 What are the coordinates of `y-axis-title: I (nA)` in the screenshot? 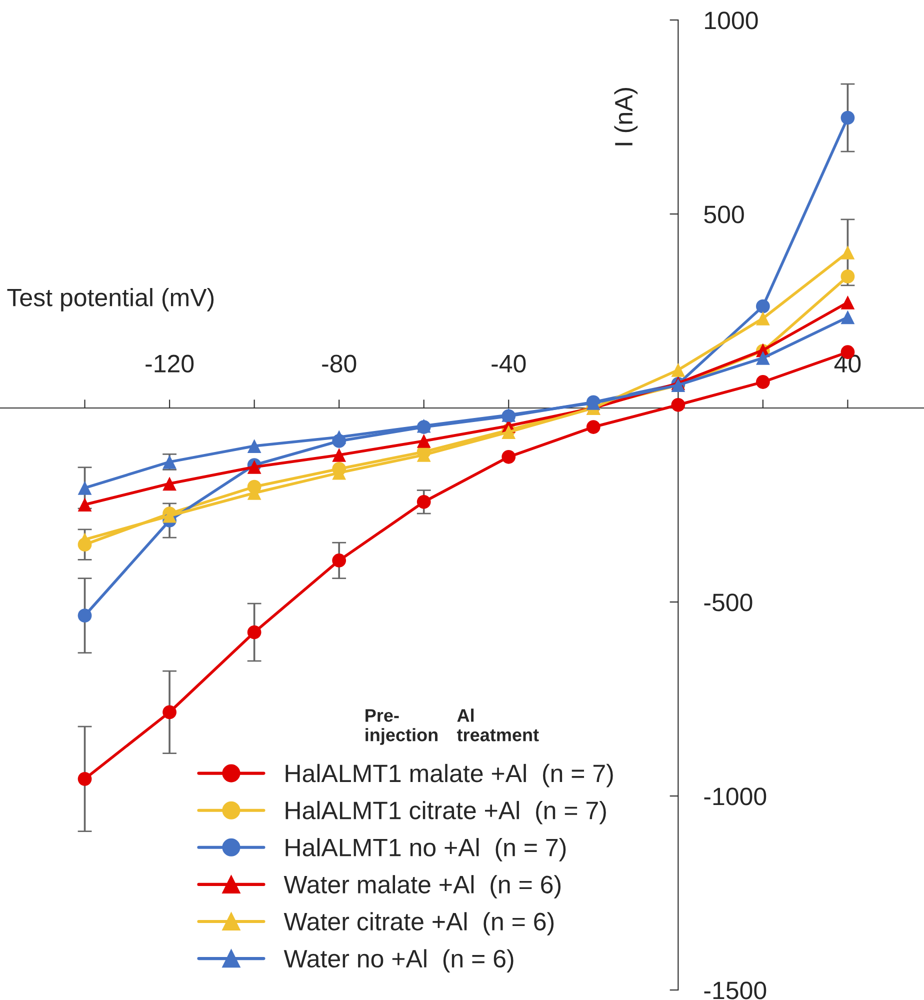 It's located at (626, 117).